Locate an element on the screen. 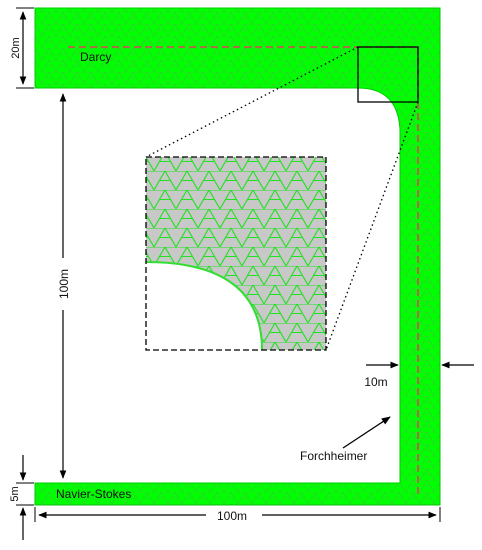 This screenshot has width=482, height=550. left-height-label: 100m is located at coordinates (64, 284).